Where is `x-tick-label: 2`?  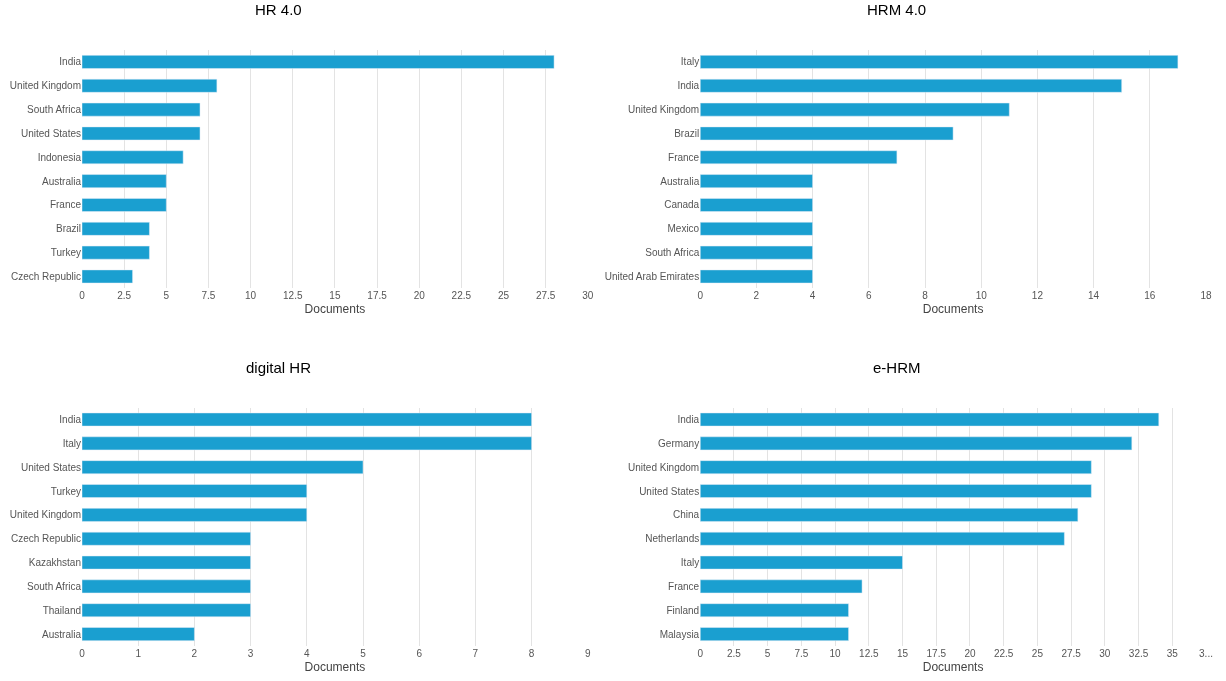
x-tick-label: 2 is located at coordinates (756, 296).